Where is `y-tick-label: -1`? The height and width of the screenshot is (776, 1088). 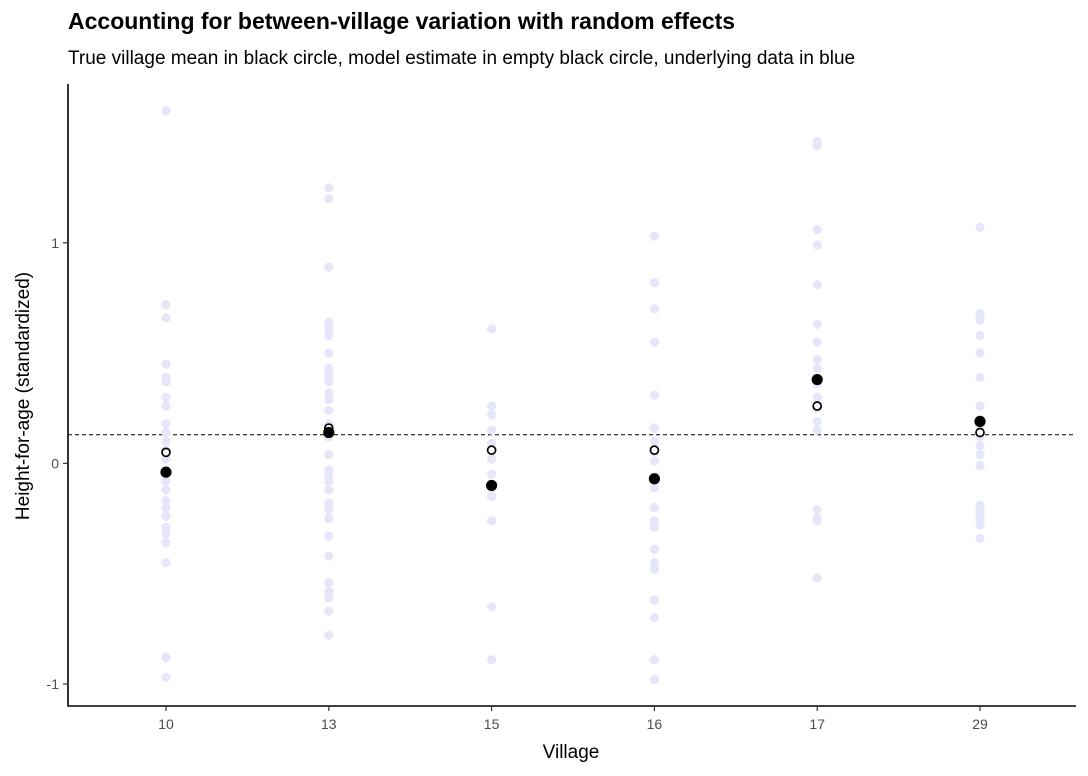 y-tick-label: -1 is located at coordinates (53, 684).